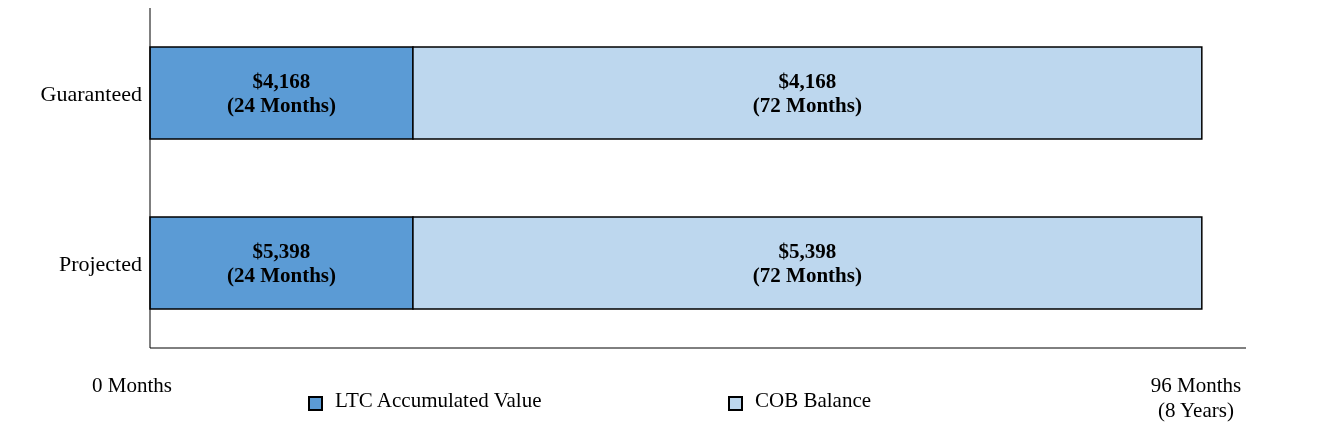 The height and width of the screenshot is (432, 1321). Describe the element at coordinates (807, 263) in the screenshot. I see `data-label: $5,398 (72 Months)` at that location.